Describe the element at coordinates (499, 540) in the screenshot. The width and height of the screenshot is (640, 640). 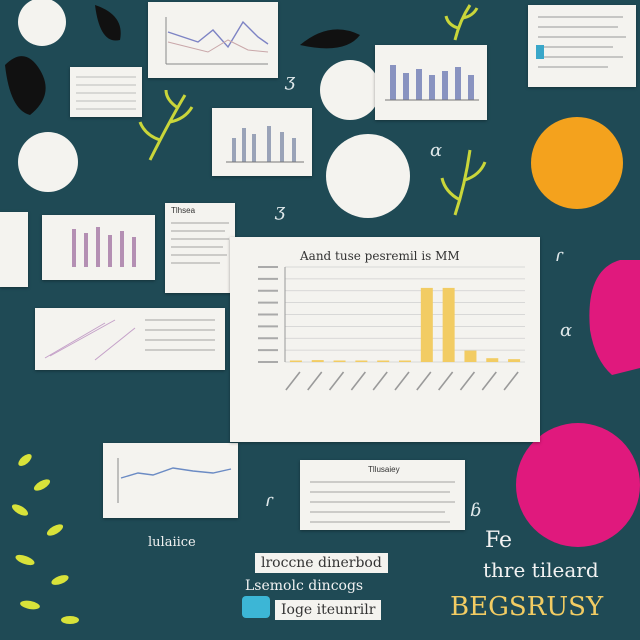
I see `bottom-right-line-1: Fe` at that location.